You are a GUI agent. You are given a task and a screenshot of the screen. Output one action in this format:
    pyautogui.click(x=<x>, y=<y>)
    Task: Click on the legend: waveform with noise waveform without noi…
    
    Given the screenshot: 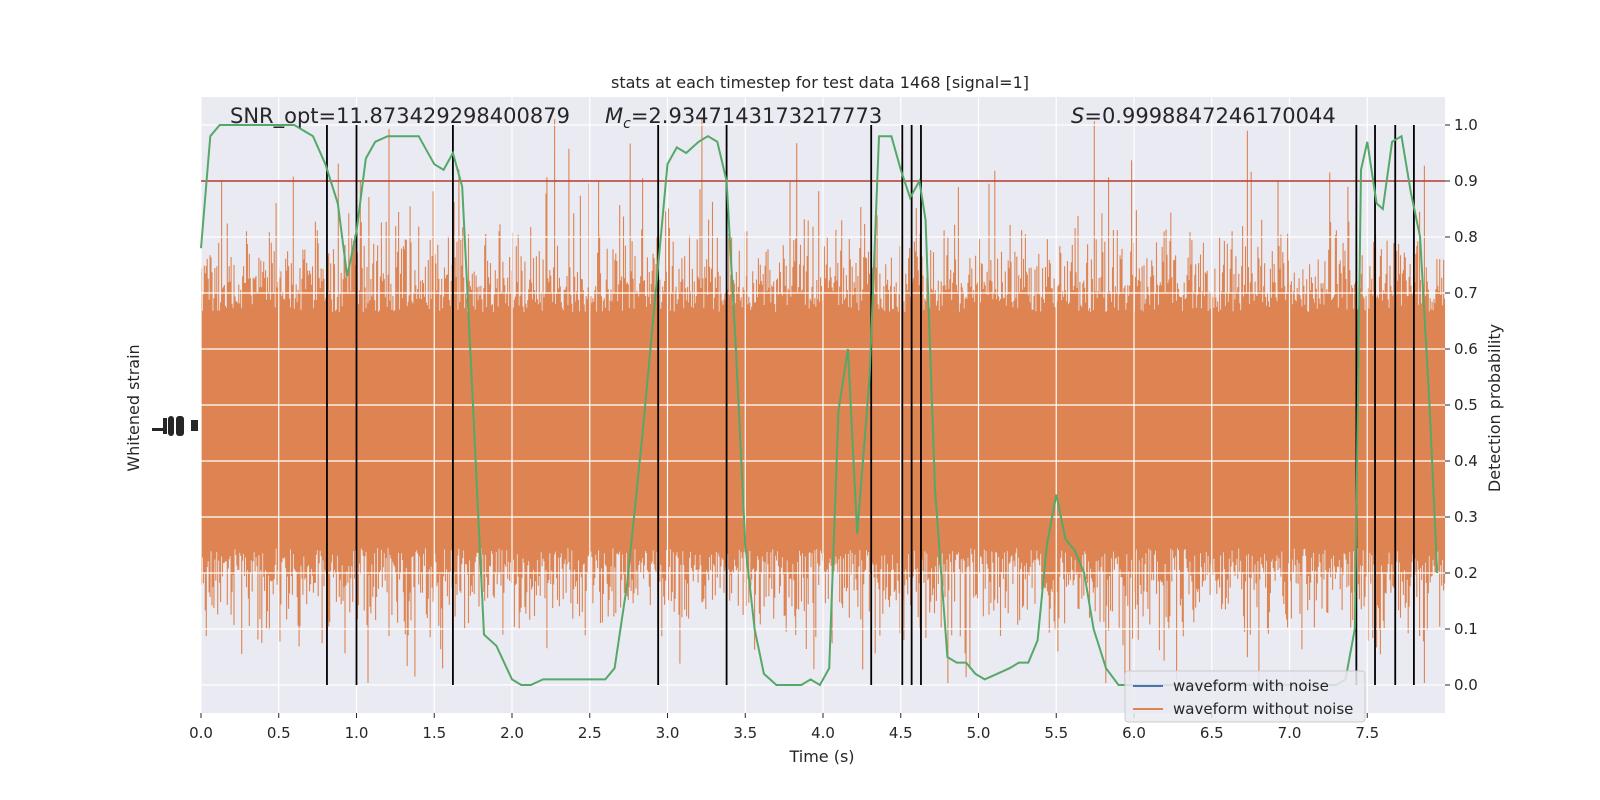 What is the action you would take?
    pyautogui.click(x=1245, y=696)
    